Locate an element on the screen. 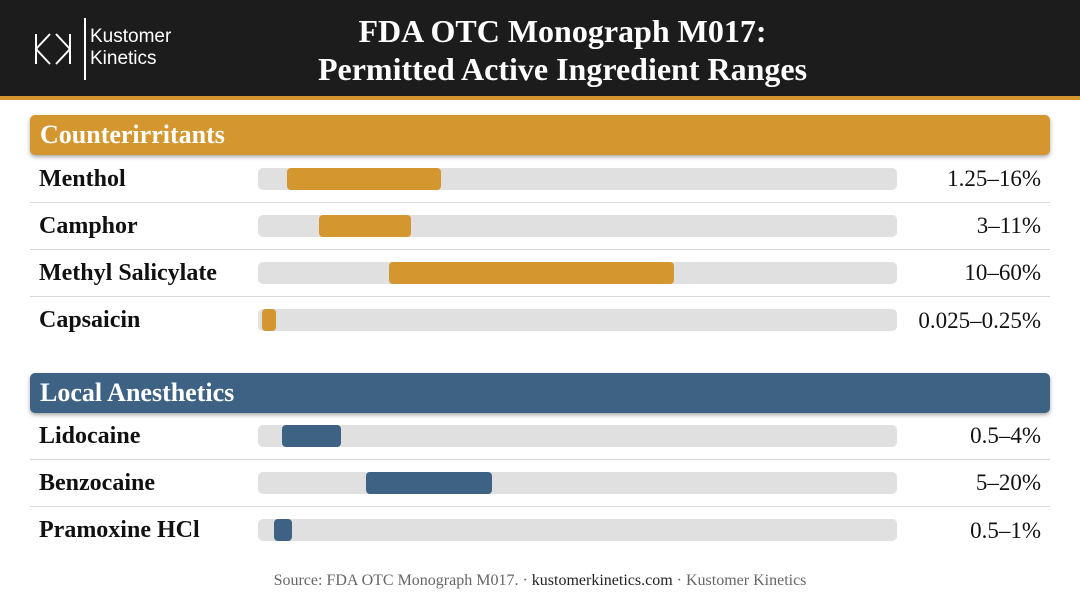 The width and height of the screenshot is (1080, 603). range-bar-lidocaine is located at coordinates (311, 436).